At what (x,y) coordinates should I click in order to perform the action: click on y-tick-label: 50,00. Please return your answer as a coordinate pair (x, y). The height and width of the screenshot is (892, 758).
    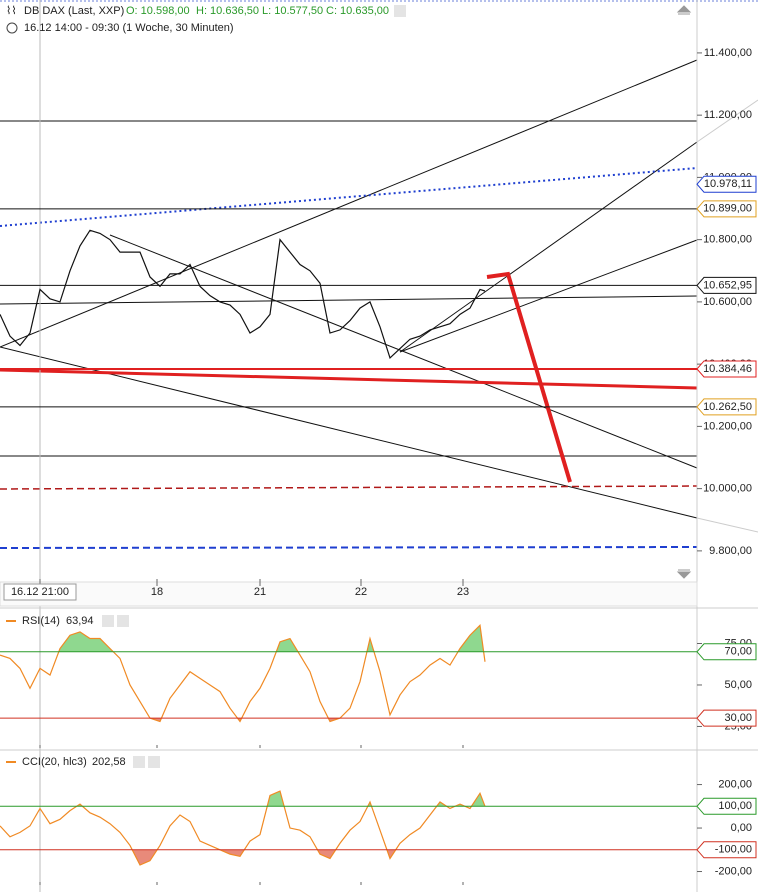
    Looking at the image, I should click on (738, 685).